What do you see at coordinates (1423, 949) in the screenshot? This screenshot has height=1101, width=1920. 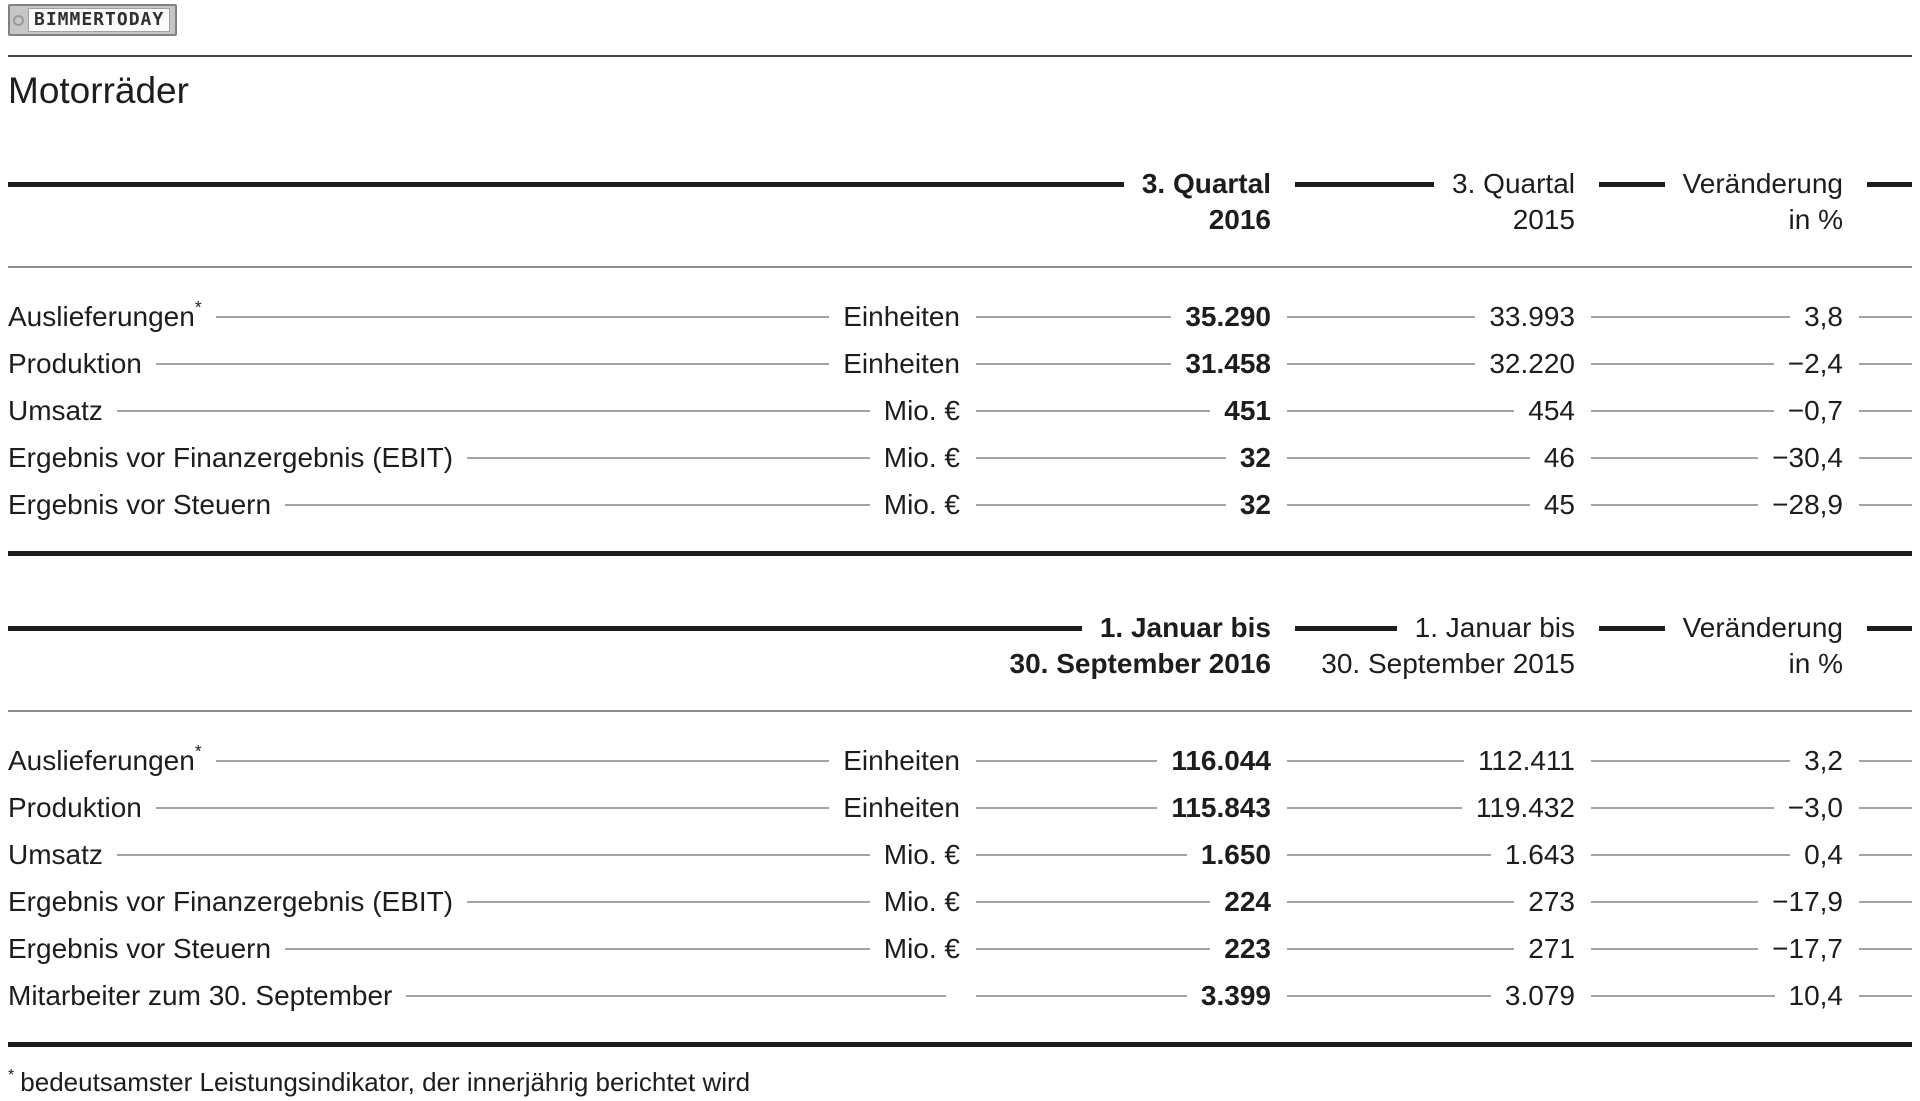 I see `value-2015-cell: 271` at bounding box center [1423, 949].